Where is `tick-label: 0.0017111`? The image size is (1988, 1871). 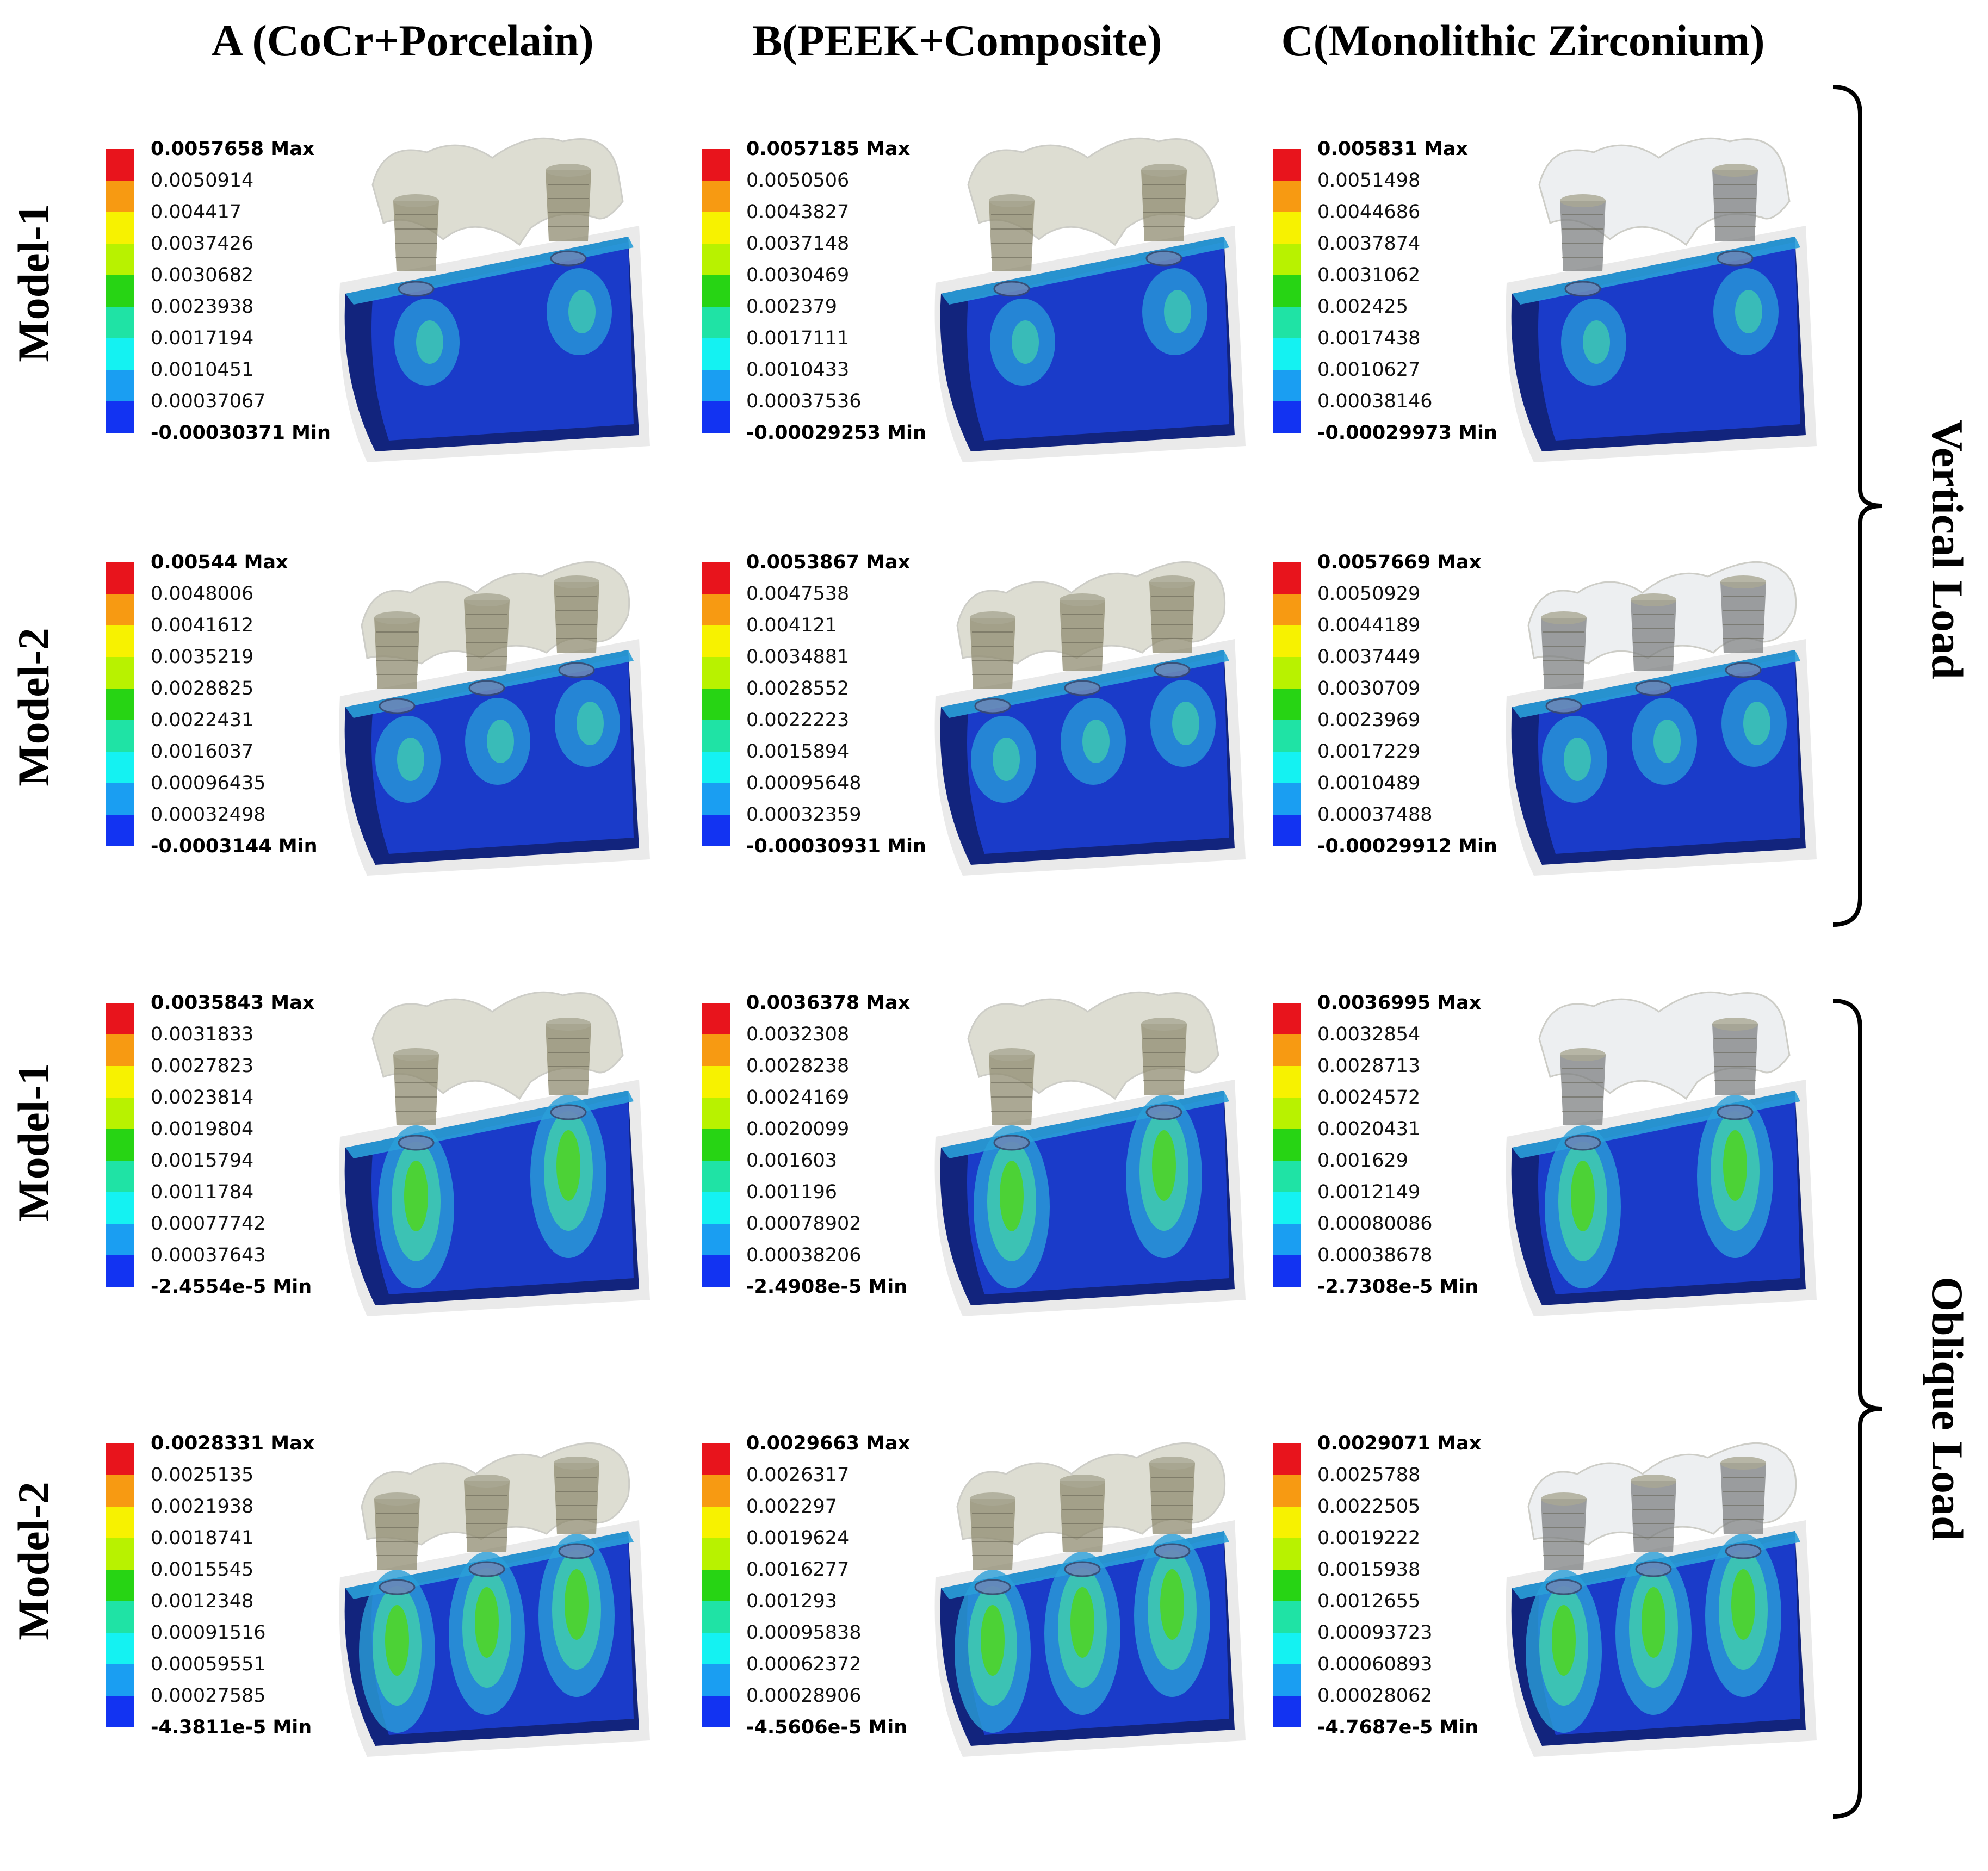 tick-label: 0.0017111 is located at coordinates (798, 338).